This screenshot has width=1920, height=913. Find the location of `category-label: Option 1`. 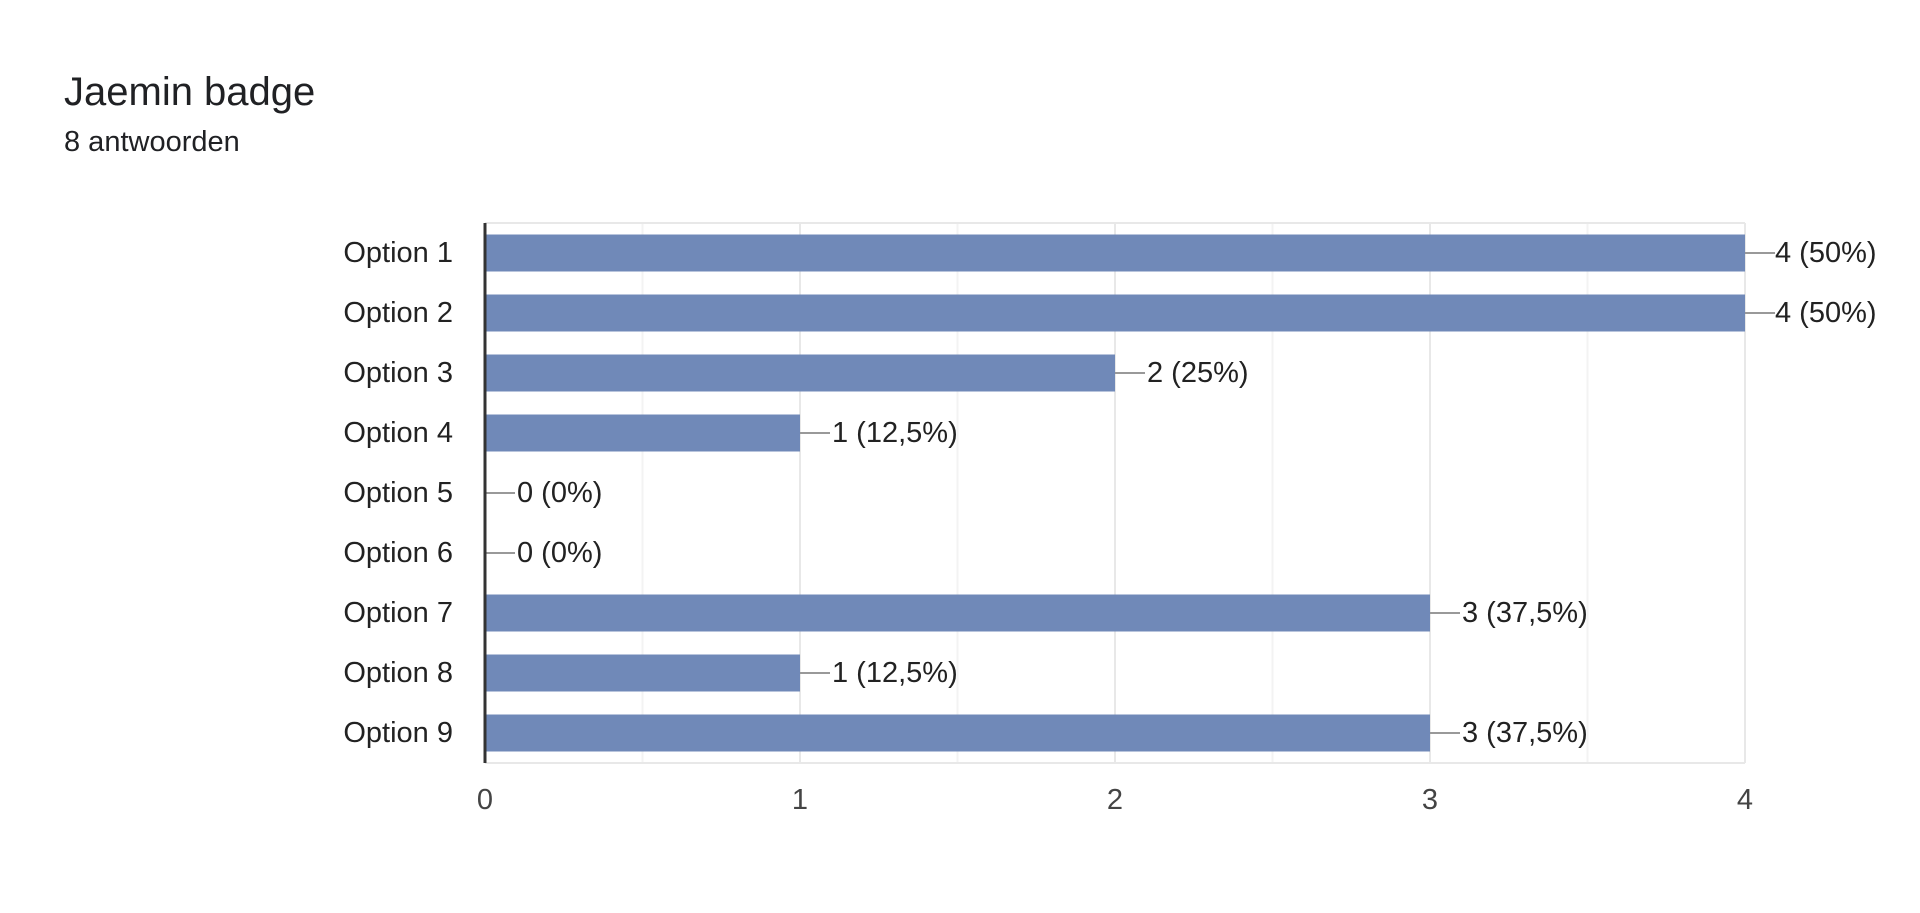

category-label: Option 1 is located at coordinates (398, 253).